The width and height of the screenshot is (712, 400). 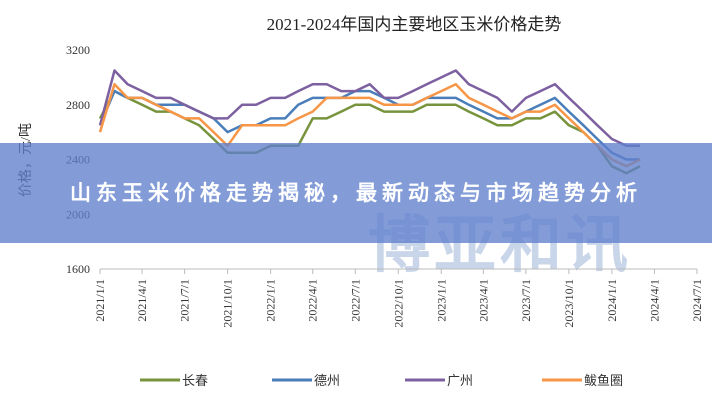 What do you see at coordinates (142, 300) in the screenshot?
I see `x-tick-label: 2021/4/1` at bounding box center [142, 300].